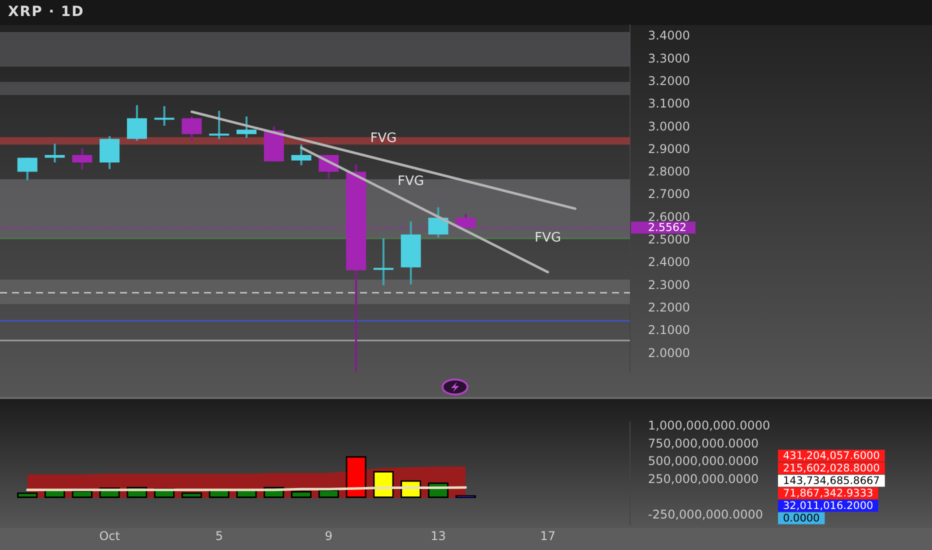 Image resolution: width=932 pixels, height=550 pixels. I want to click on x-tick-label: 17, so click(548, 536).